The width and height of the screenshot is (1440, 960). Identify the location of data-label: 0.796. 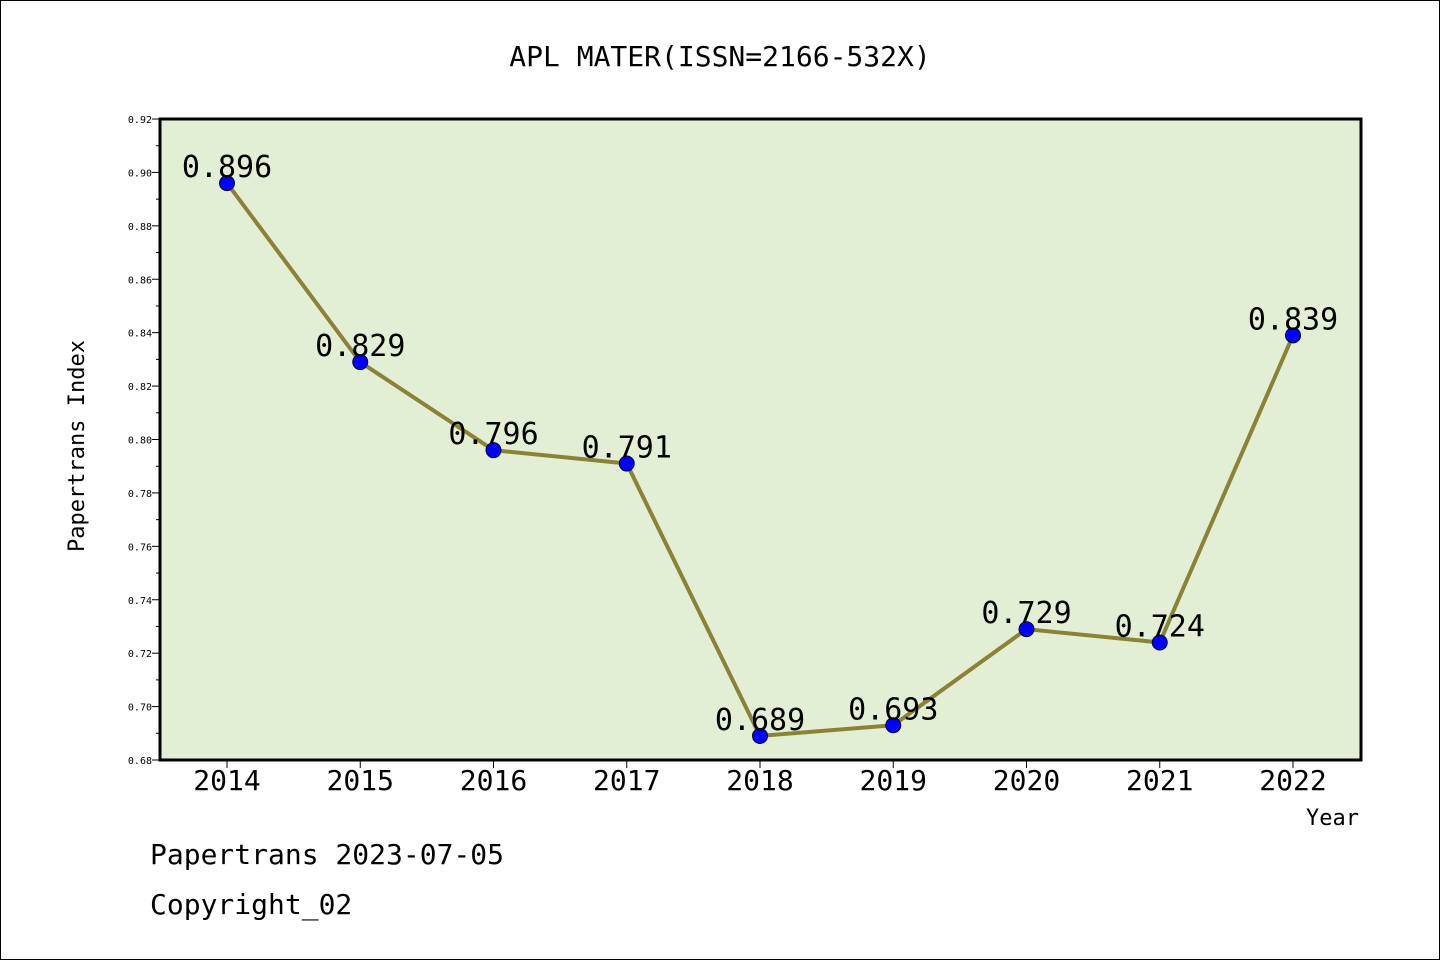
(493, 434).